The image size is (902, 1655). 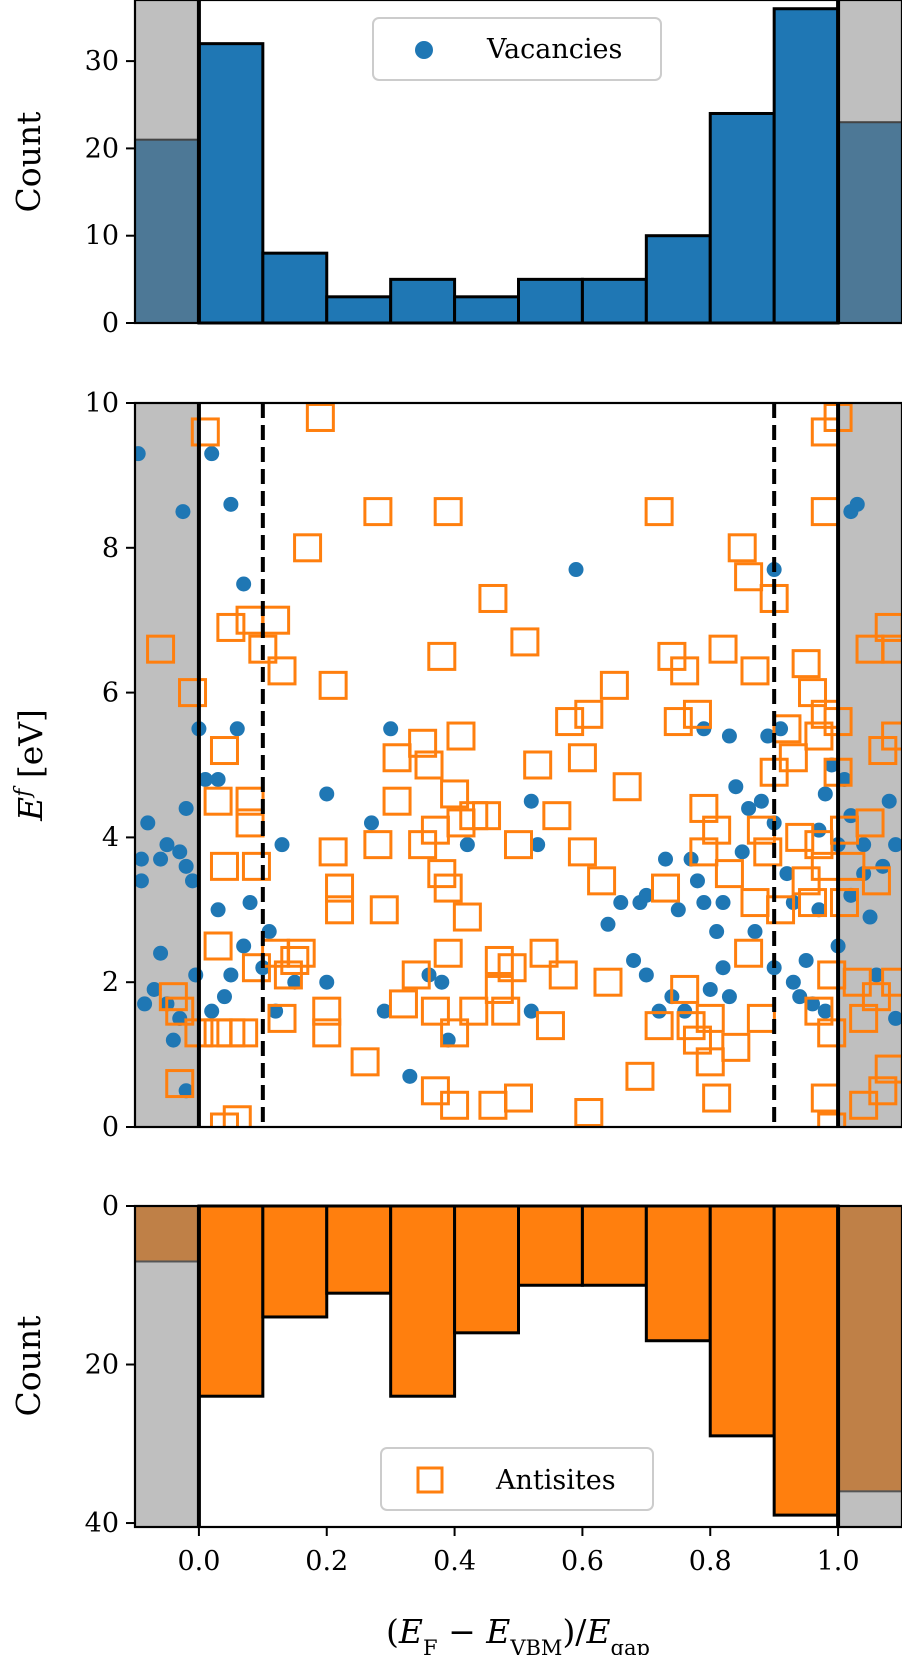 I want to click on mid-ytick-label-10: 10, so click(x=102, y=403).